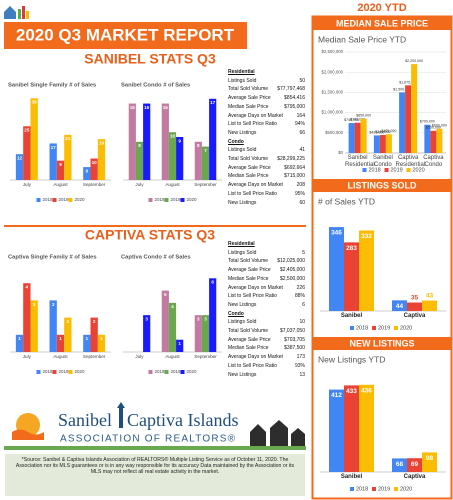 The width and height of the screenshot is (453, 500). What do you see at coordinates (16, 12) in the screenshot?
I see `header-icons` at bounding box center [16, 12].